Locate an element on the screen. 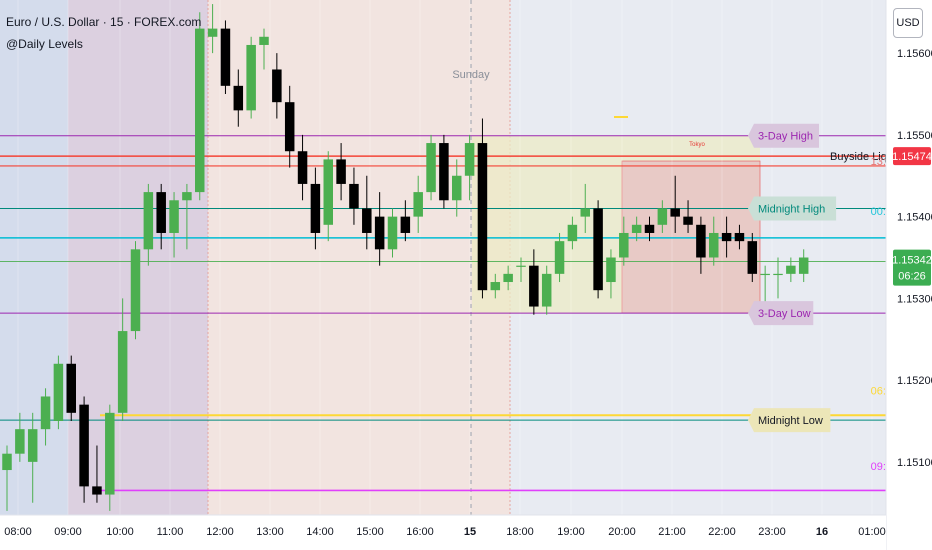 Image resolution: width=932 pixels, height=550 pixels. midnight-low-label: Midnight Low is located at coordinates (790, 421).